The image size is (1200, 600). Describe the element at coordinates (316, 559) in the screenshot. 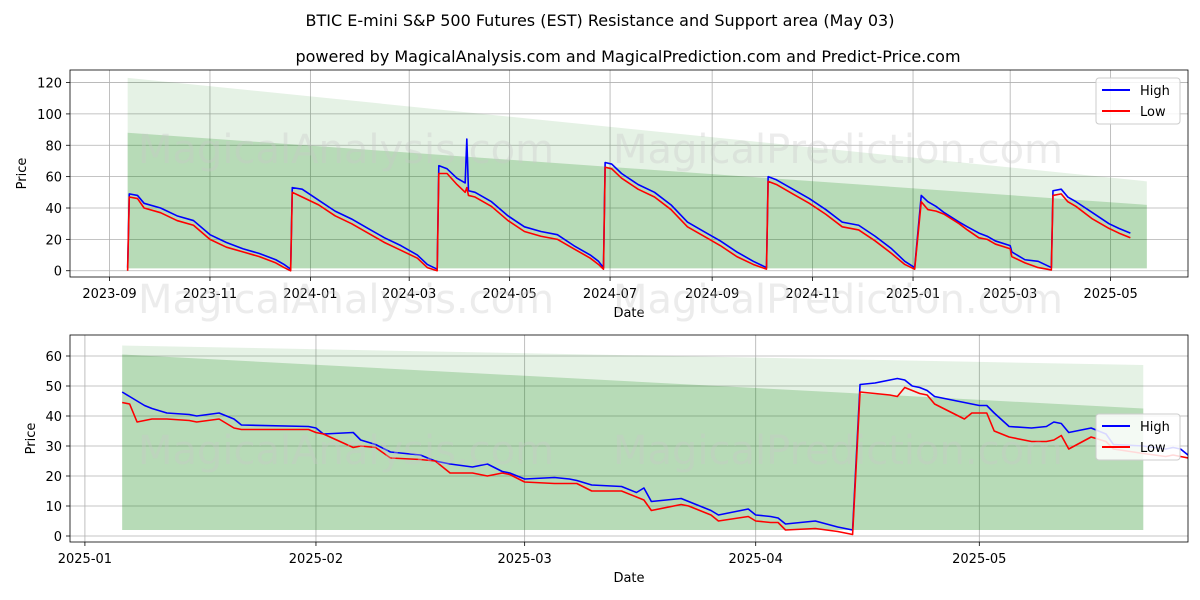

I see `bottom-x-tick-label: 2025-02` at that location.